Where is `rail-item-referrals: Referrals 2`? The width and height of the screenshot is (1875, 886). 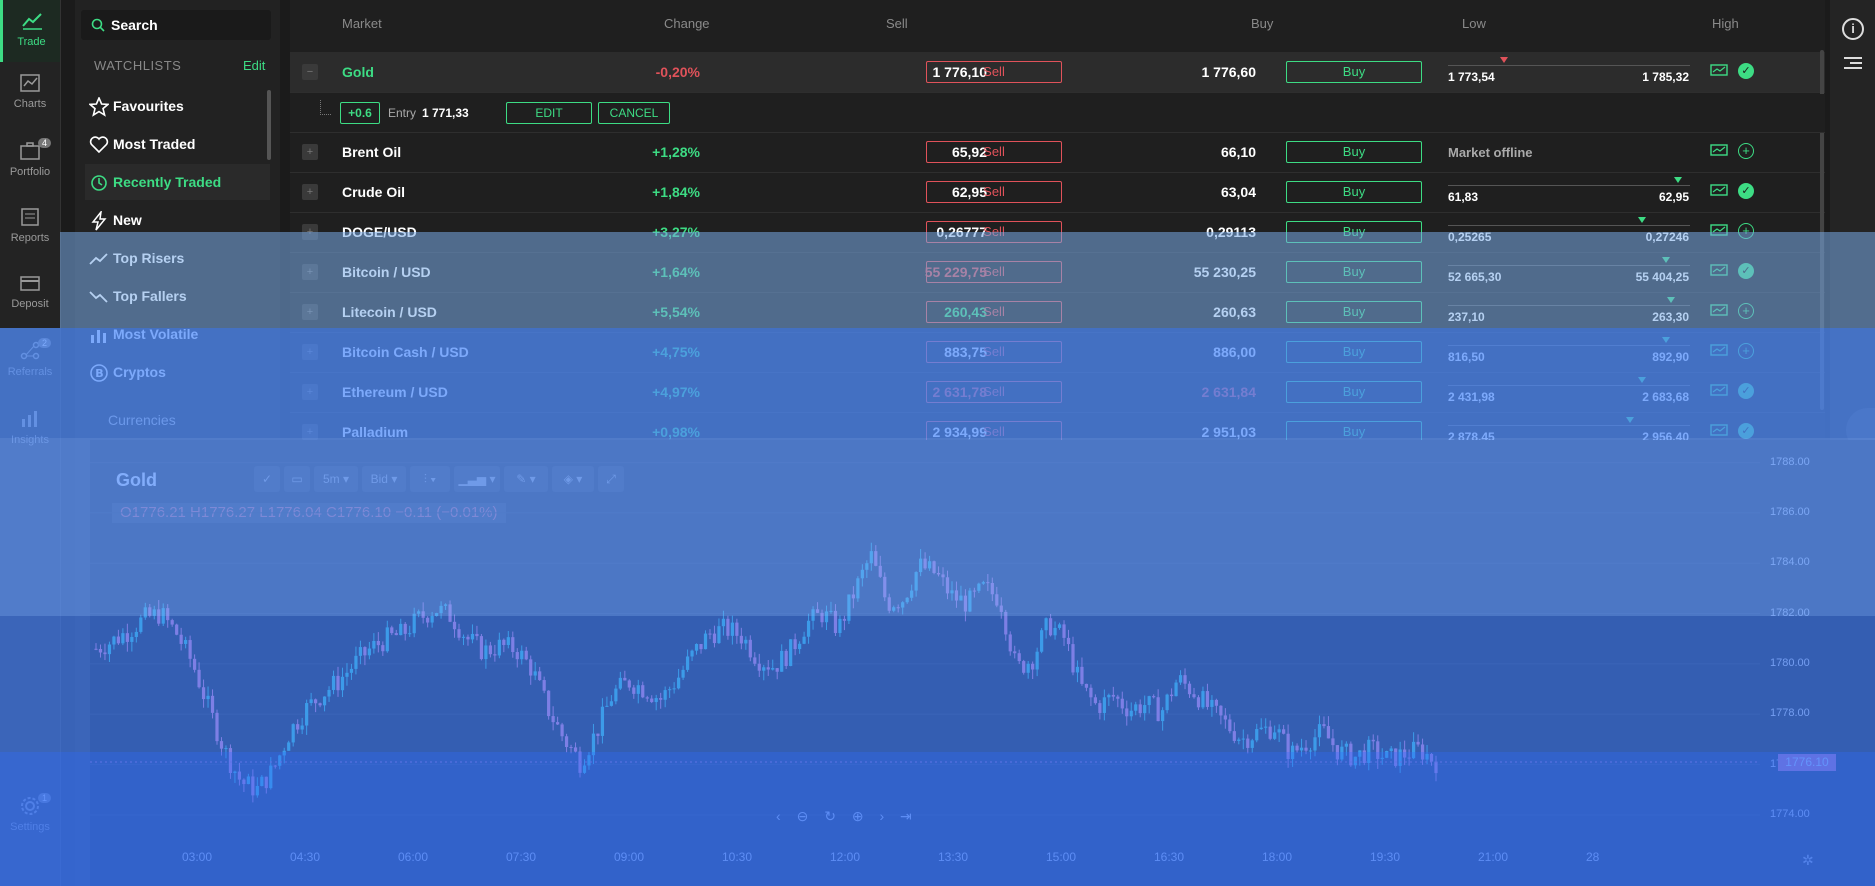
rail-item-referrals: Referrals 2 is located at coordinates (30, 361).